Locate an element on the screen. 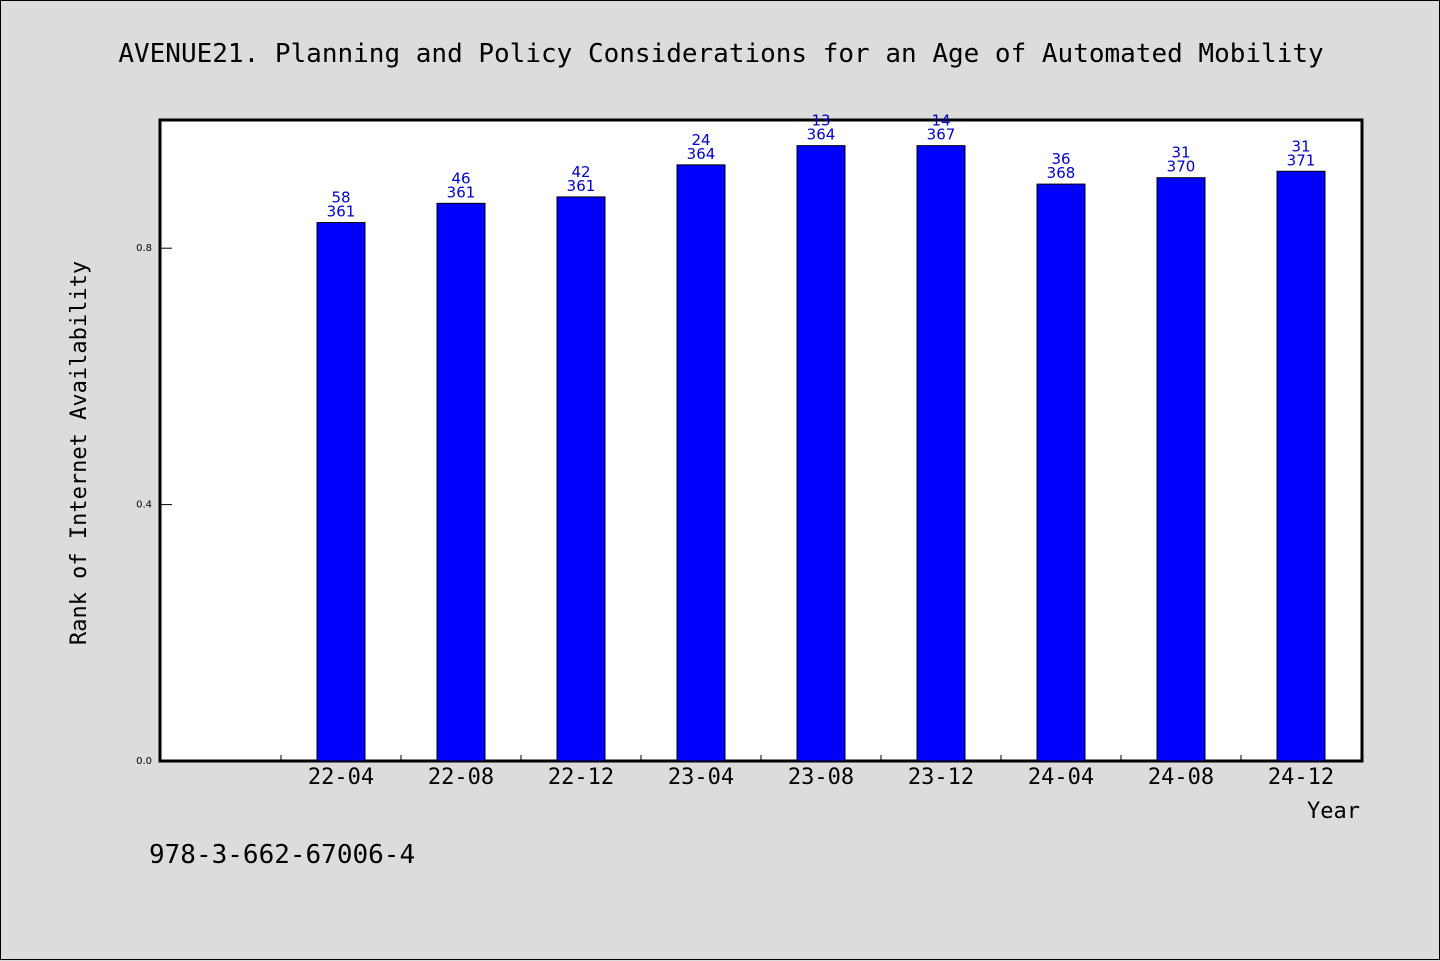  x-tick-label: 22-08 is located at coordinates (461, 777).